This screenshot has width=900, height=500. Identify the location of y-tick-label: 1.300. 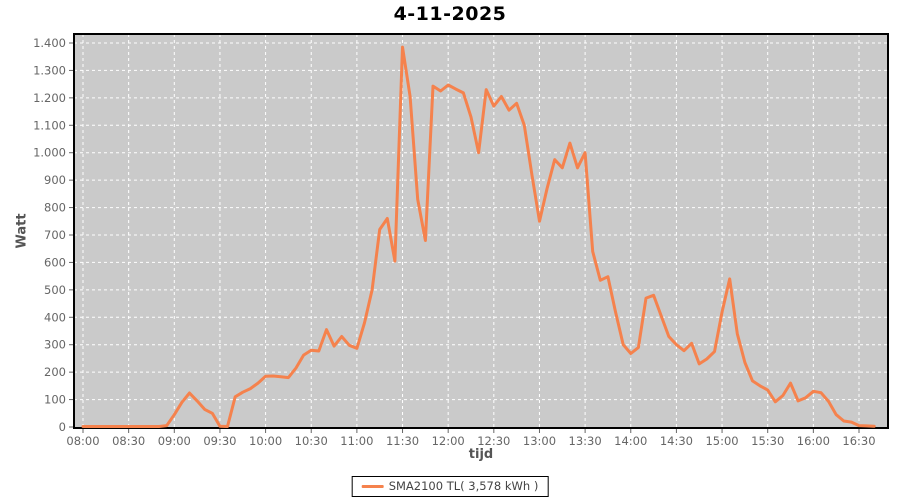
(49, 70).